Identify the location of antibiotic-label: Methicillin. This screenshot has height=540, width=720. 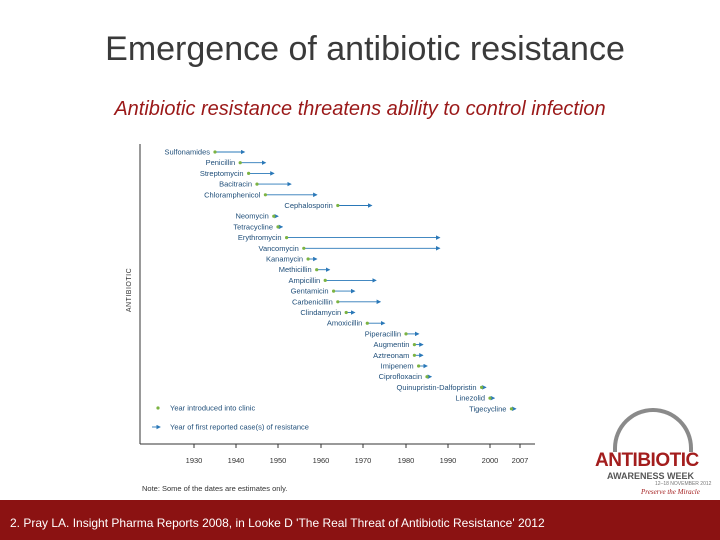
(295, 269).